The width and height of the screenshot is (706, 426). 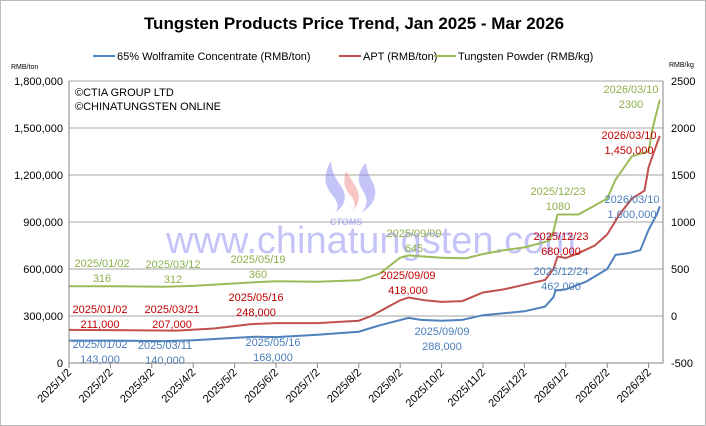 I want to click on x-tick-label: 2025/3/2, so click(x=137, y=386).